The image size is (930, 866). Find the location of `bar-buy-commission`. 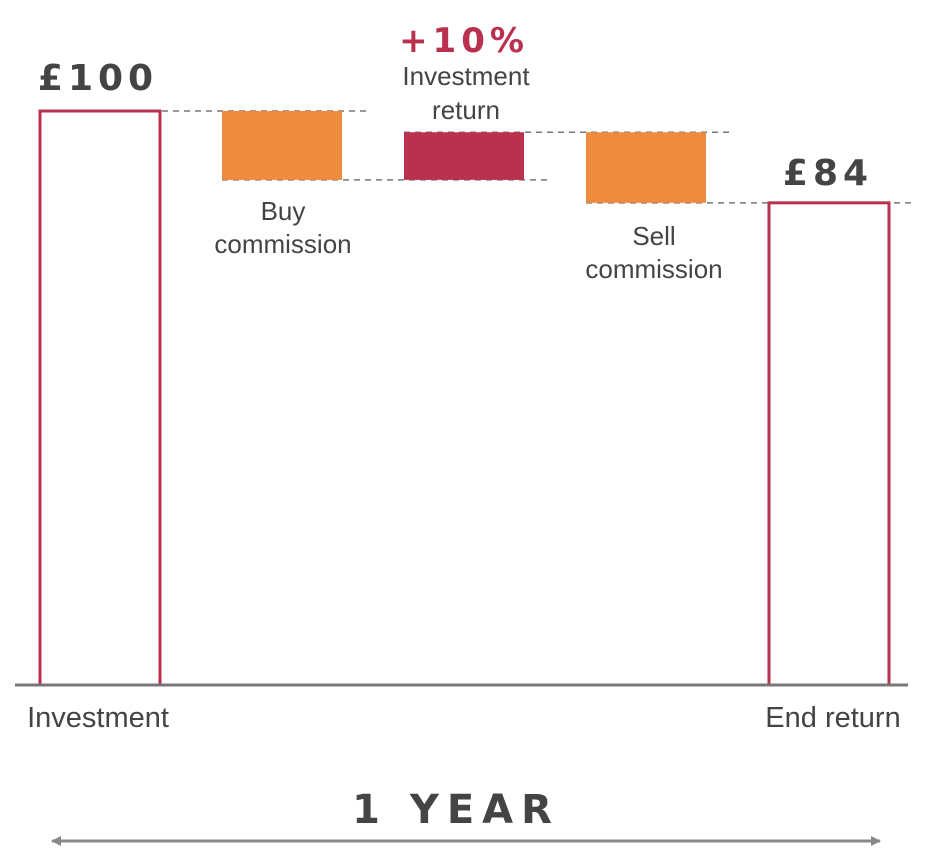

bar-buy-commission is located at coordinates (282, 145).